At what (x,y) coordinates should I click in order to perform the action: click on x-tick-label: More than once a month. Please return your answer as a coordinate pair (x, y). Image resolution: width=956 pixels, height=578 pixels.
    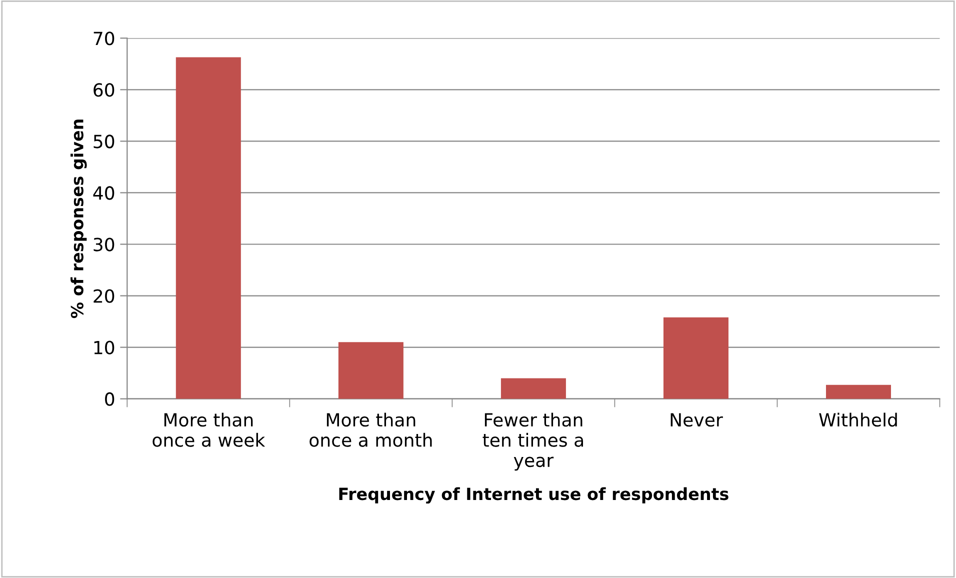
    Looking at the image, I should click on (371, 429).